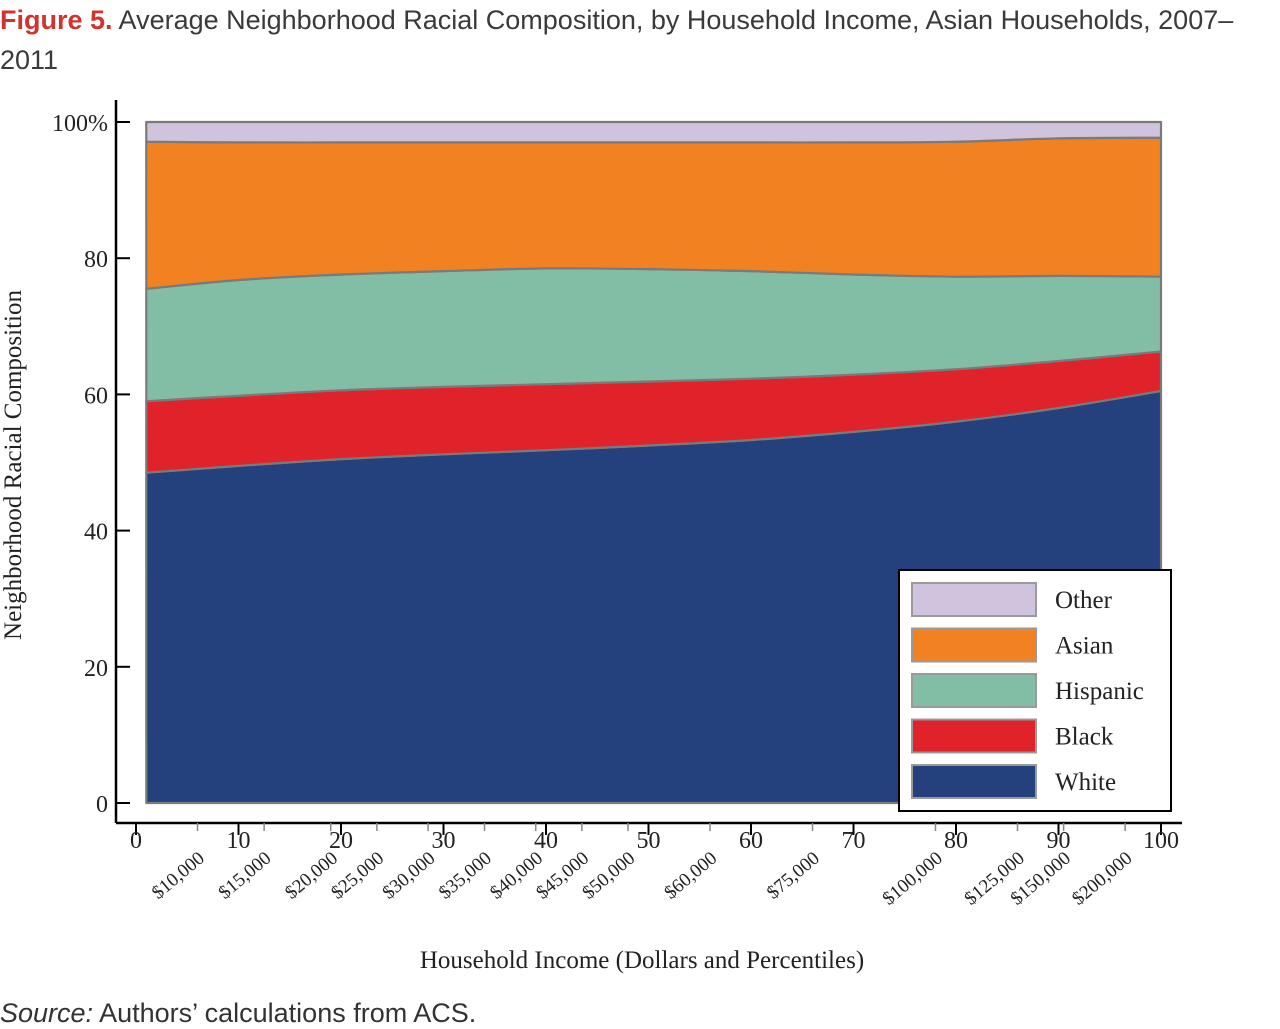  Describe the element at coordinates (96, 396) in the screenshot. I see `y-tick-label: 60` at that location.